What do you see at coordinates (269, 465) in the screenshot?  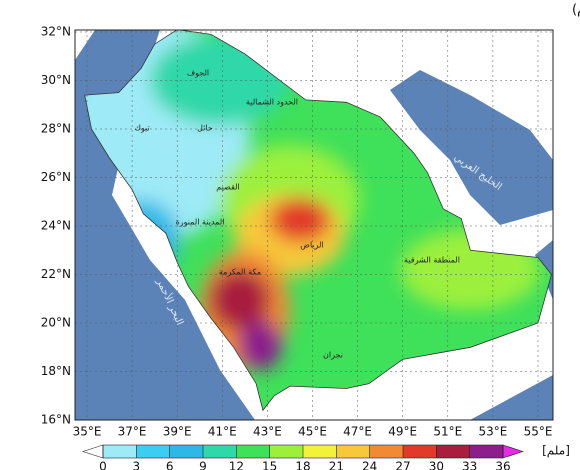 I see `colorbar-tick-label: 15` at bounding box center [269, 465].